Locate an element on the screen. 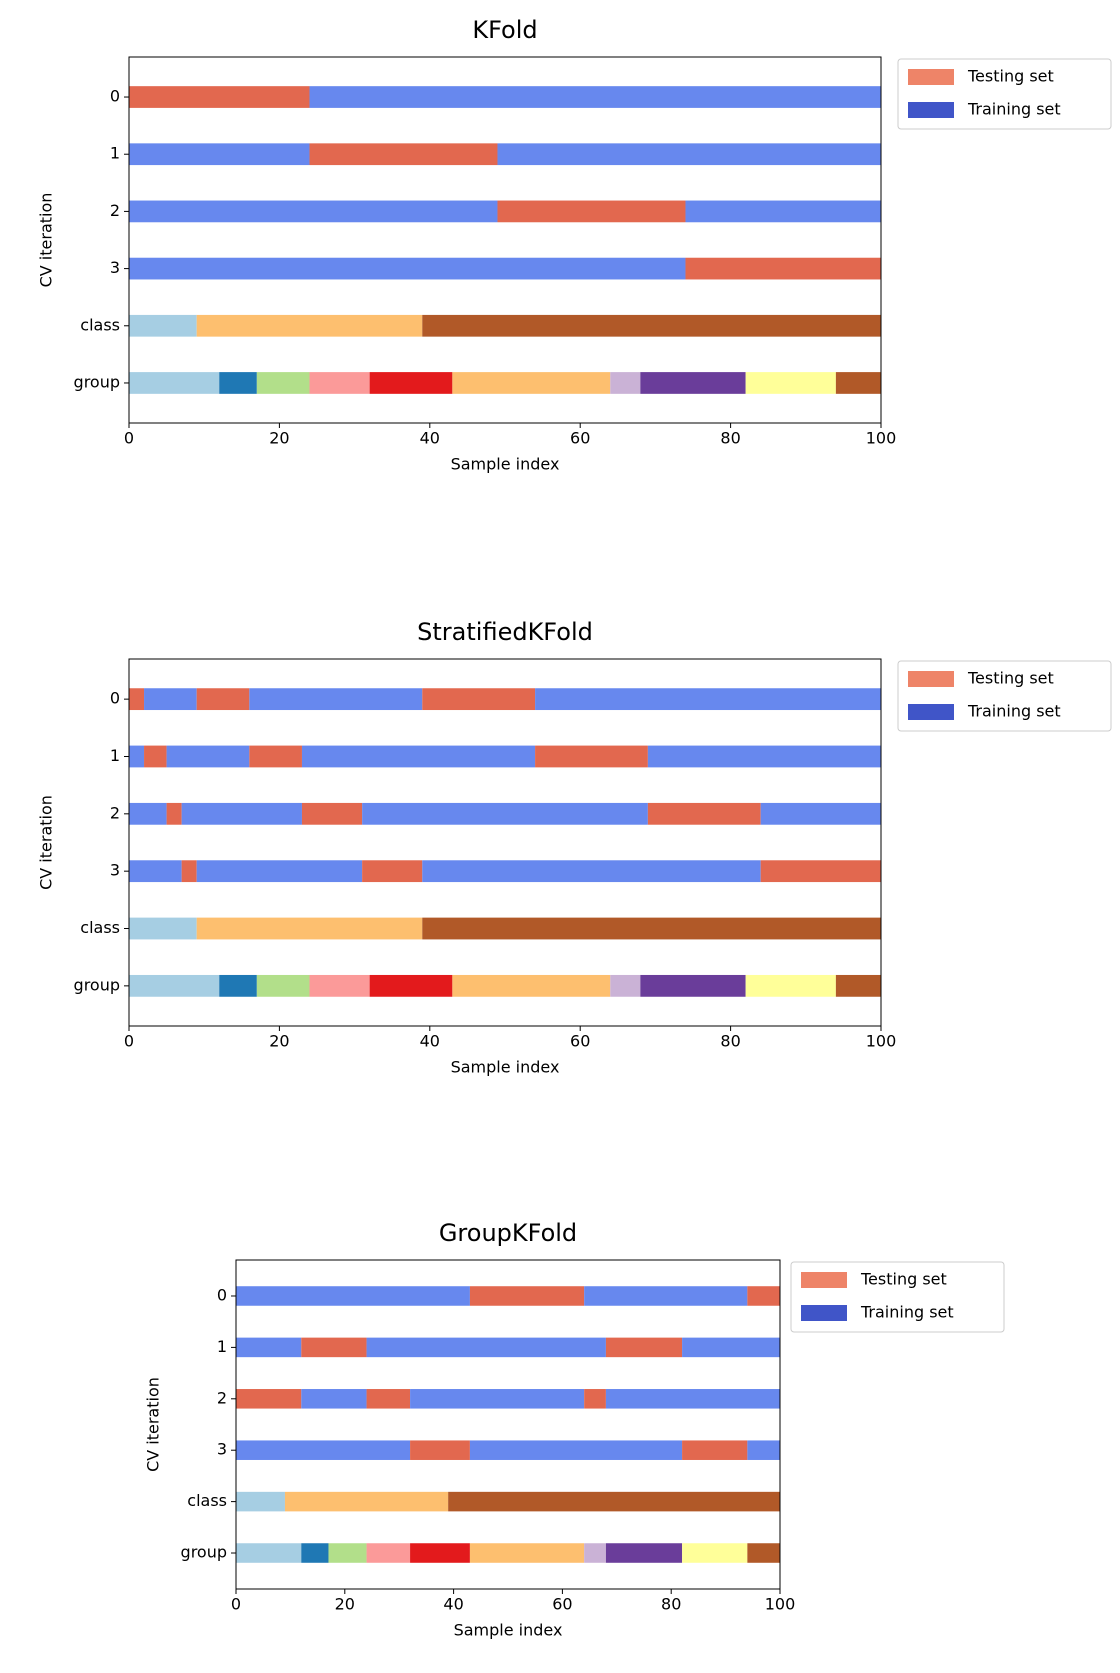  y-axis-label: CV iteration is located at coordinates (153, 1424).